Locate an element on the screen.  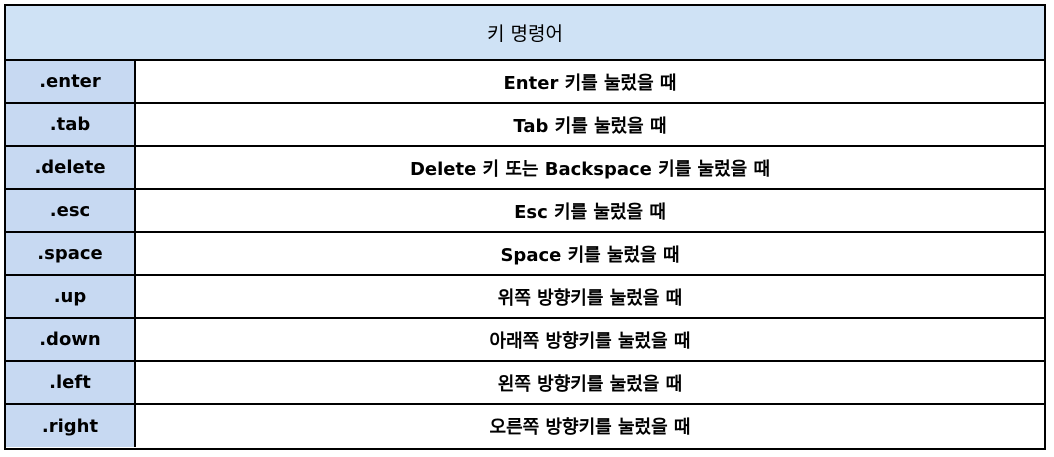
table-row: .esc Esc 키를 눌렀을 때 is located at coordinates (525, 211).